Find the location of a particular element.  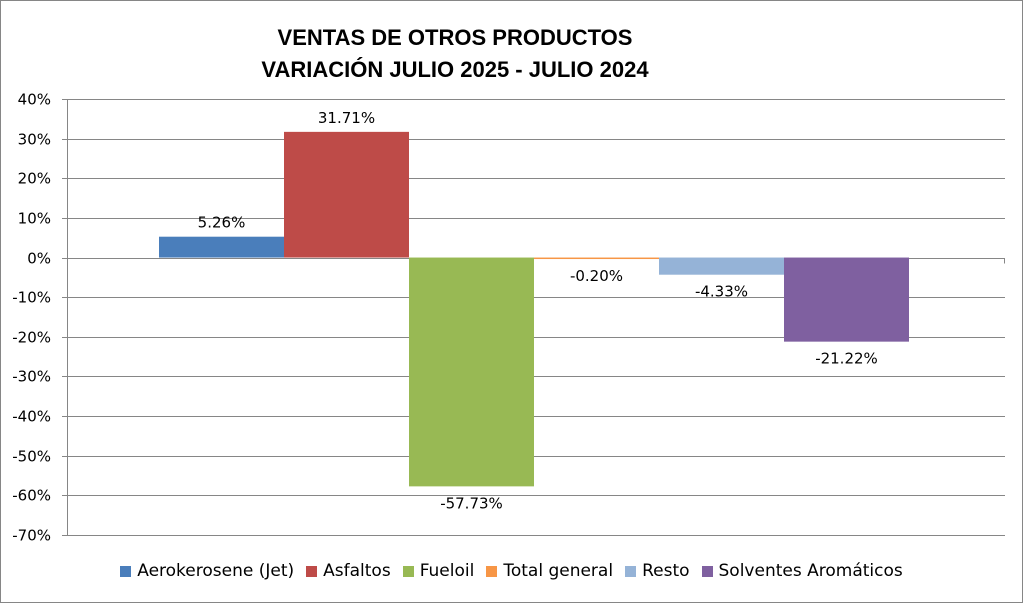

legend-label: Fueloil is located at coordinates (447, 571).